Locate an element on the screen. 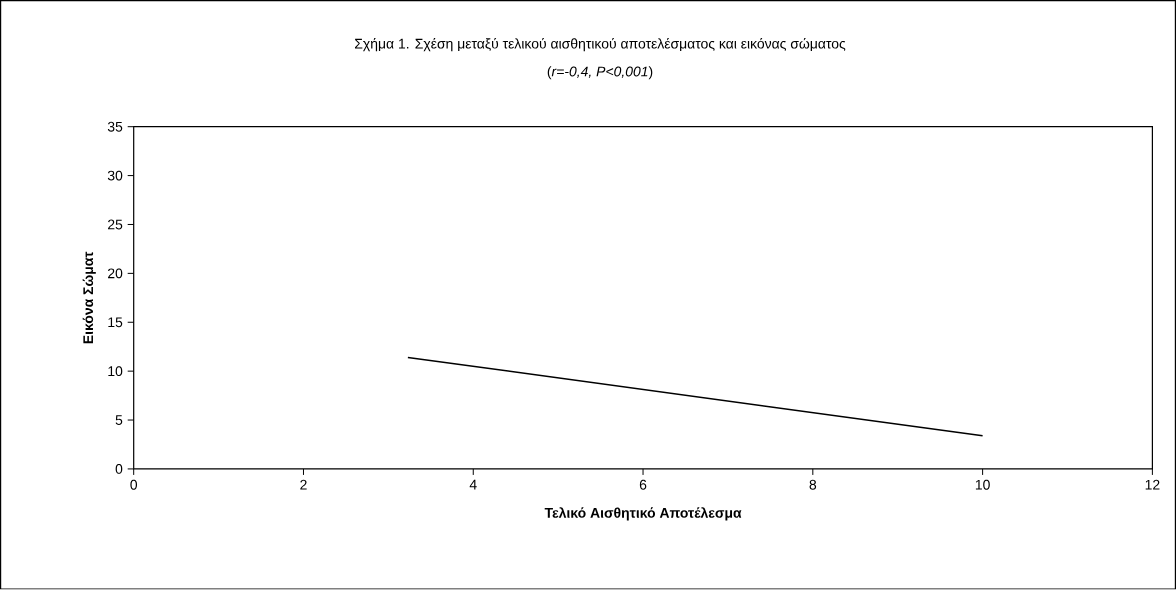 The image size is (1176, 590). y-tick-label: 10 is located at coordinates (115, 371).